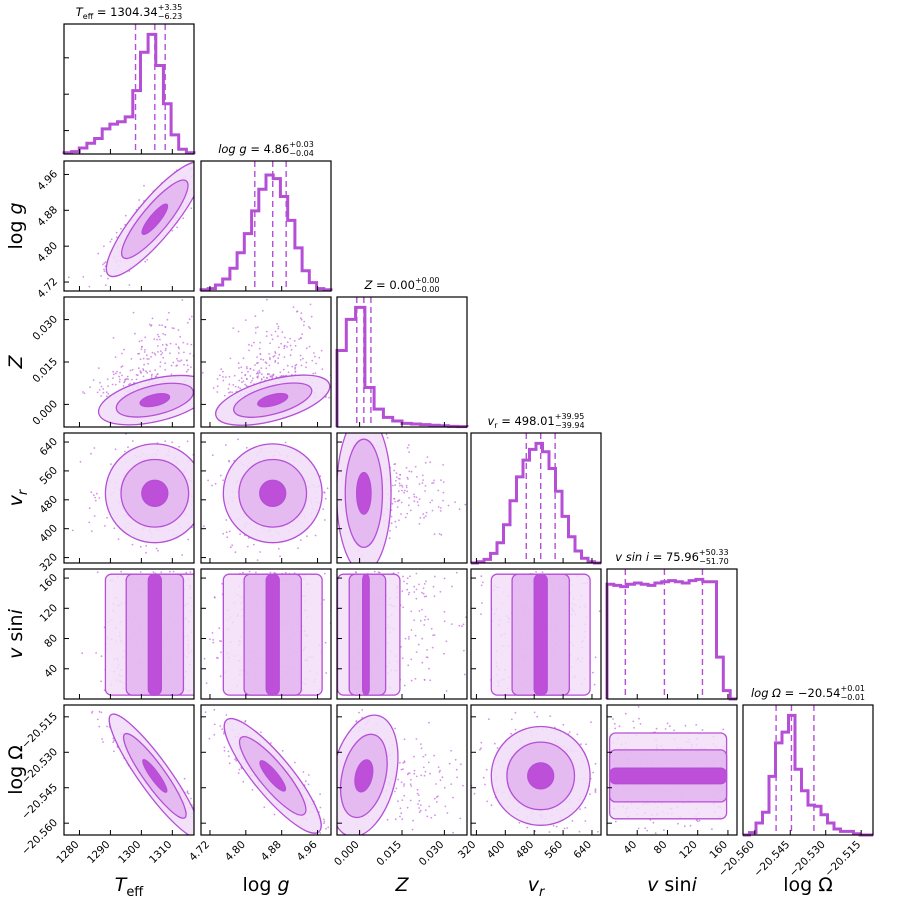 Image resolution: width=900 pixels, height=900 pixels. Describe the element at coordinates (536, 634) in the screenshot. I see `panel-vsini-vs-vr` at that location.